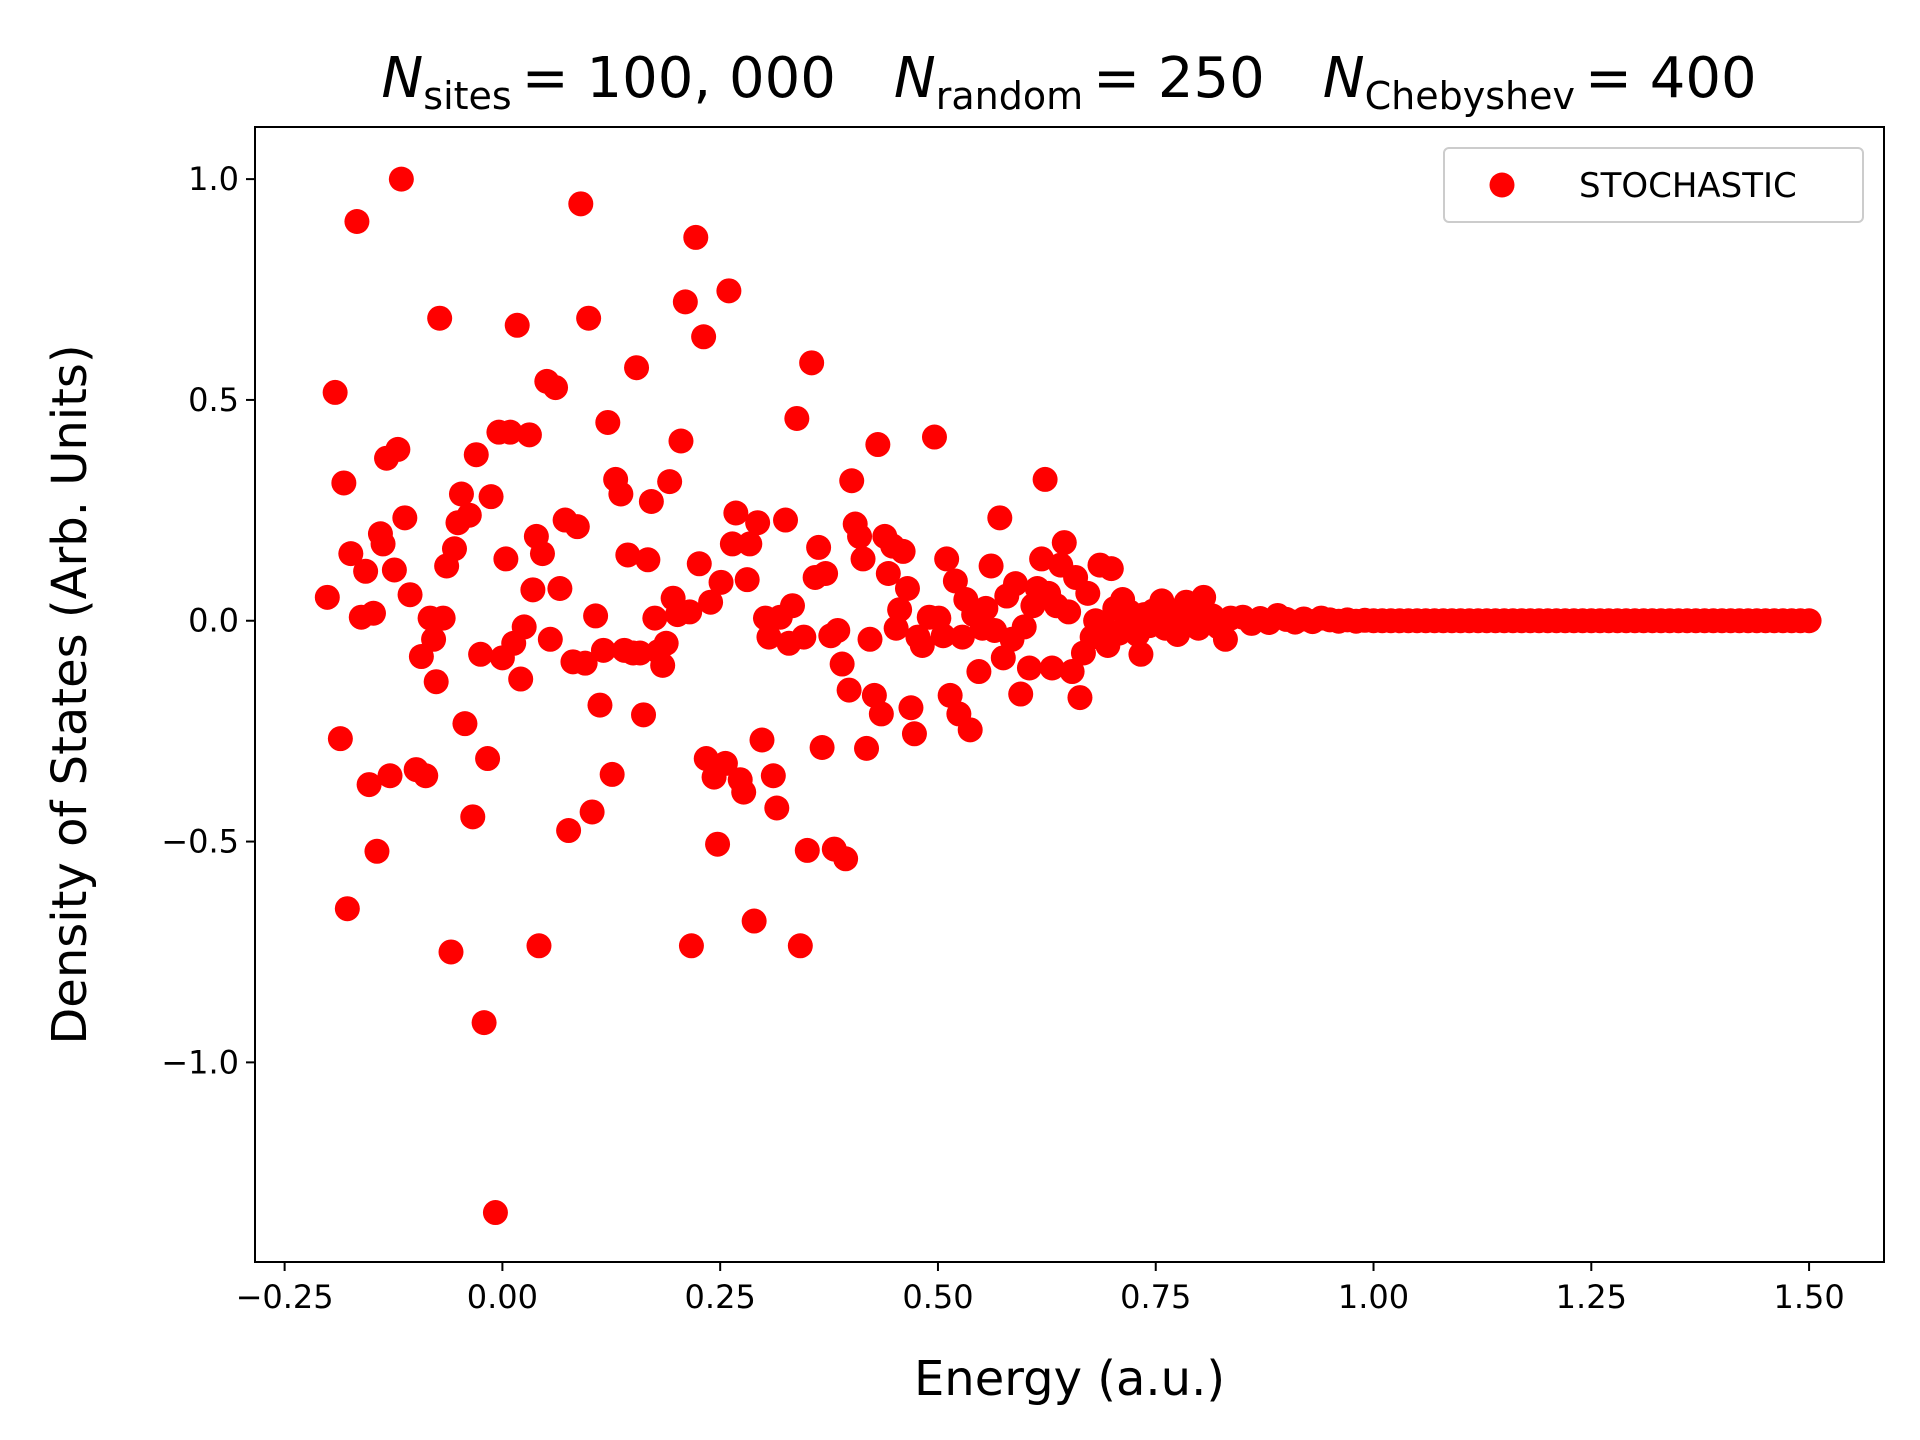  I want to click on title-value: = 250, so click(1179, 78).